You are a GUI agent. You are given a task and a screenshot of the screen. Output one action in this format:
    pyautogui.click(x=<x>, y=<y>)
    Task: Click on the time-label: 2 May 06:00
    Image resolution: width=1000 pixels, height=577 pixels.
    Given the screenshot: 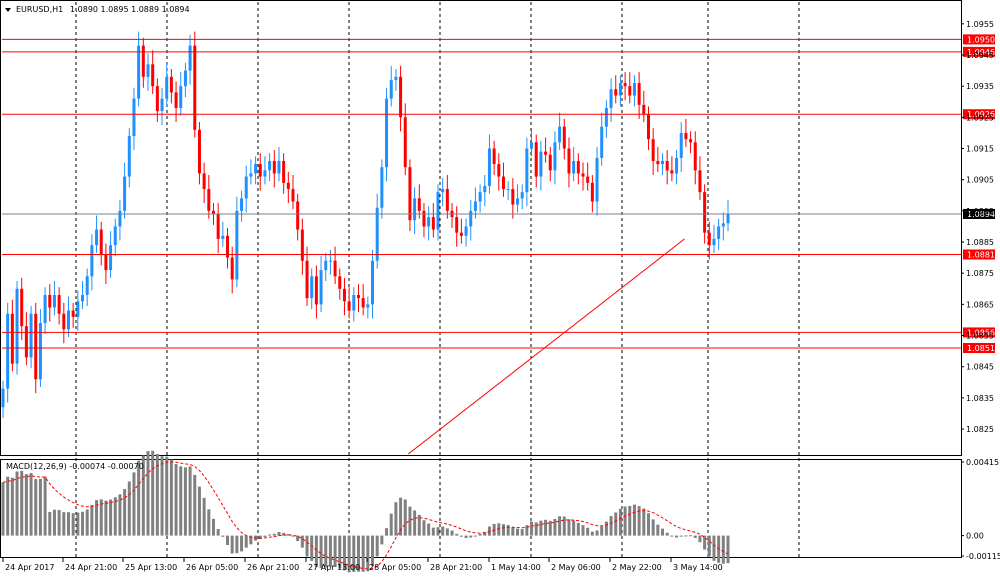 What is the action you would take?
    pyautogui.click(x=576, y=567)
    